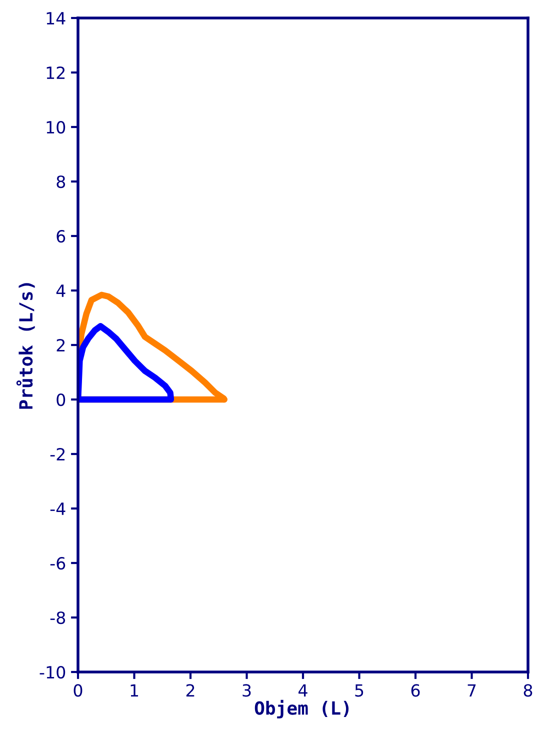 This screenshot has width=536, height=740. I want to click on x-tick-label: 3, so click(246, 690).